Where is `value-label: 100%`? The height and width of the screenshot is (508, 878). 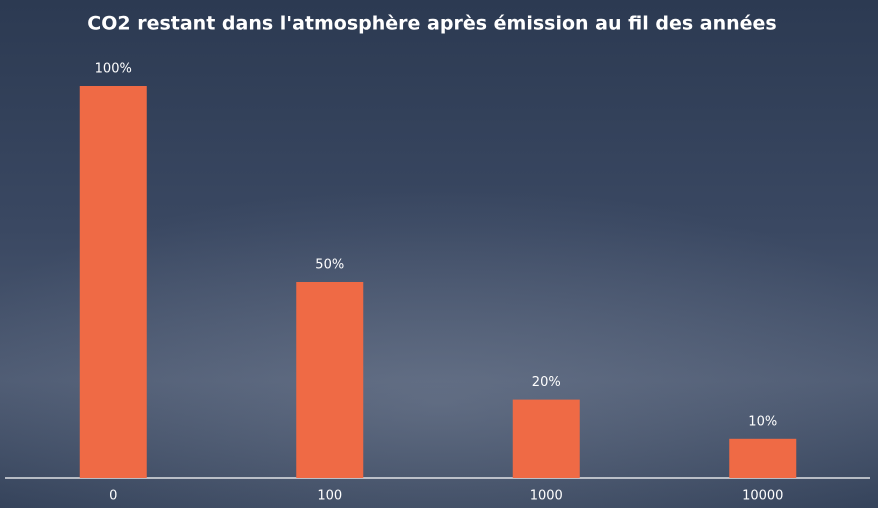 value-label: 100% is located at coordinates (113, 69).